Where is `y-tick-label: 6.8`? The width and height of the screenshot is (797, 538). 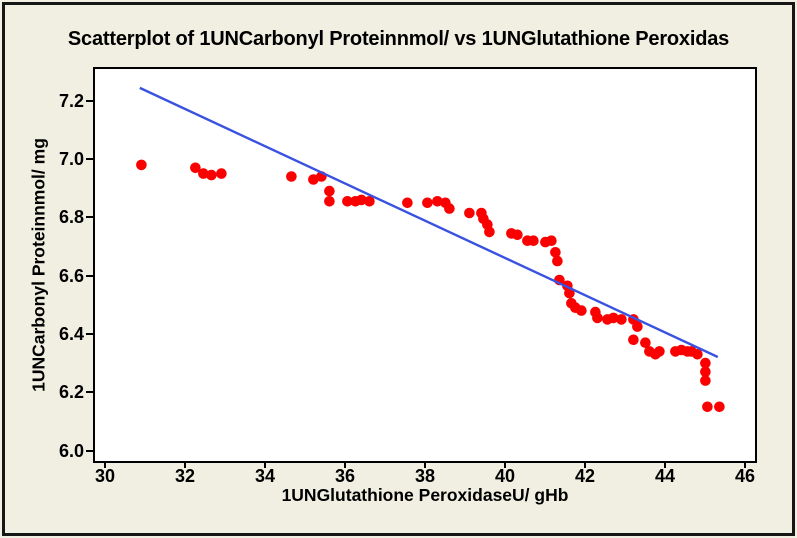
y-tick-label: 6.8 is located at coordinates (71, 217).